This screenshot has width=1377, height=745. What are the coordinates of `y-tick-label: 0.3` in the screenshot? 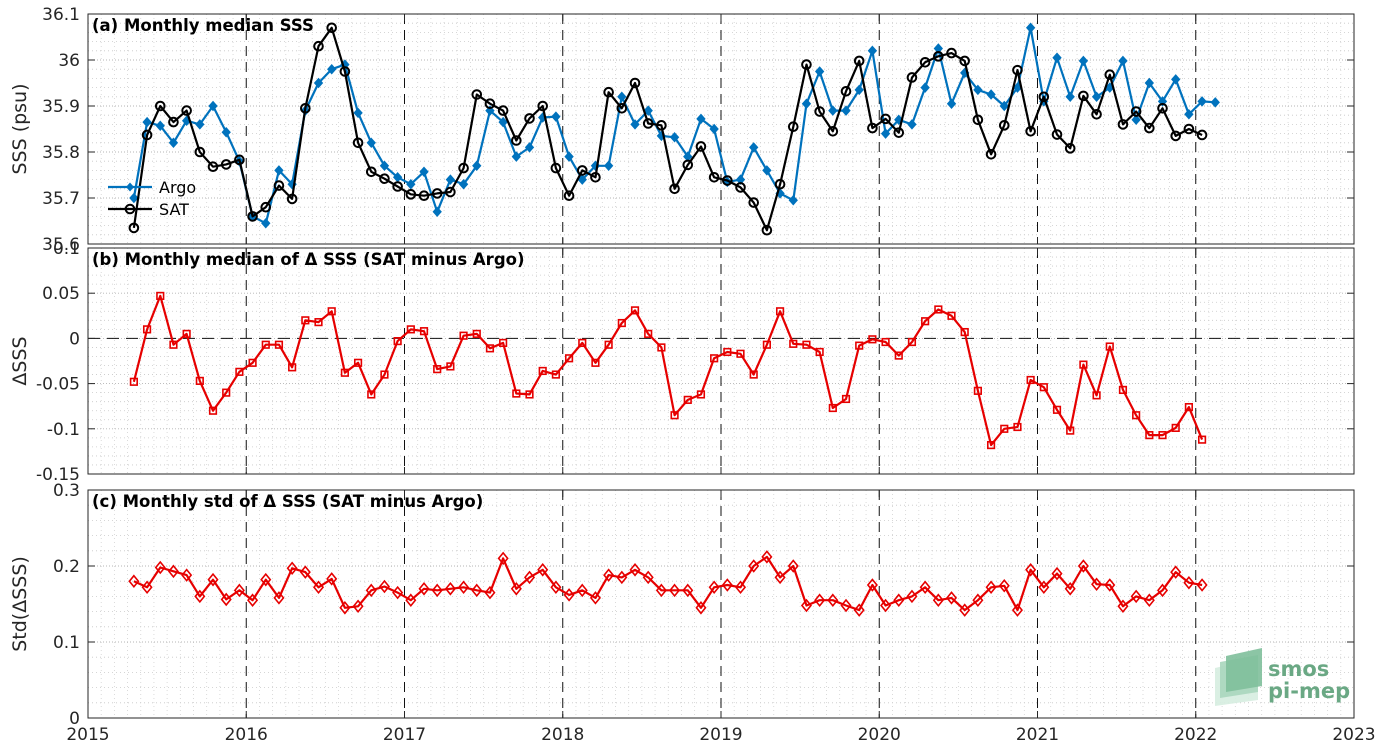 It's located at (66, 491).